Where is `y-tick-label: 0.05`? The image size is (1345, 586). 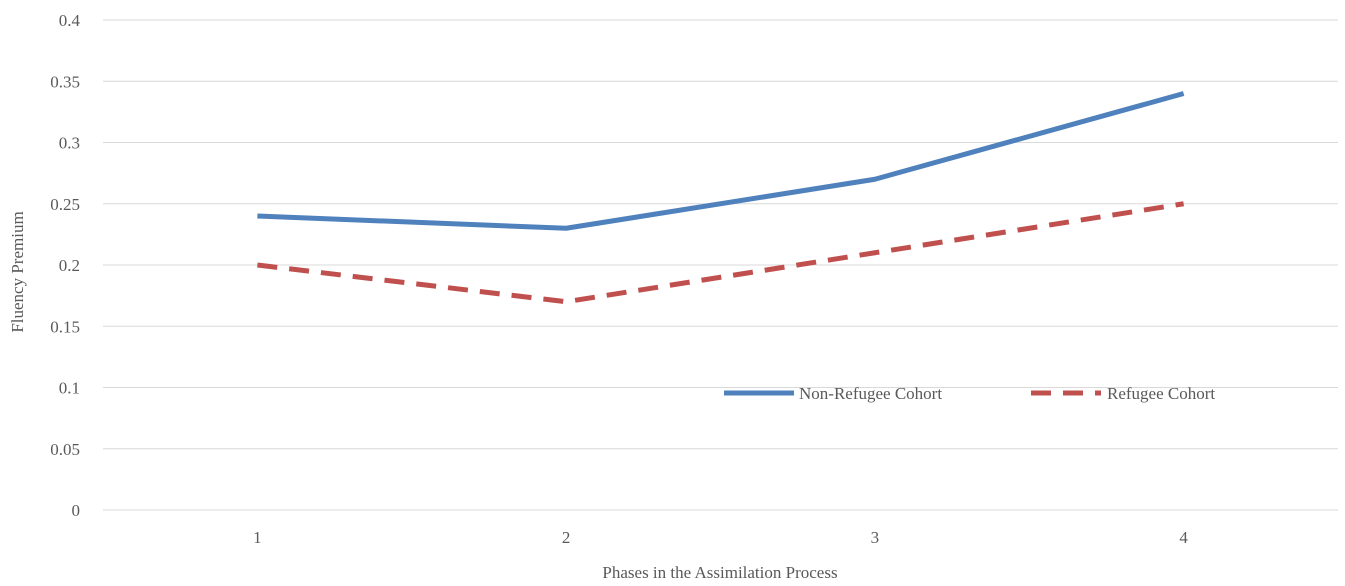 y-tick-label: 0.05 is located at coordinates (65, 449).